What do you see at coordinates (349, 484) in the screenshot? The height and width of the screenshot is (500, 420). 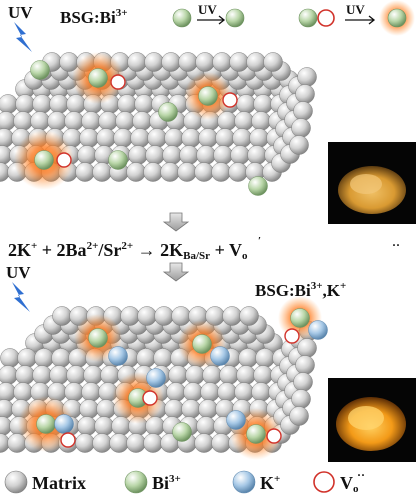 I see `legend-vo-label: Vo` at bounding box center [349, 484].